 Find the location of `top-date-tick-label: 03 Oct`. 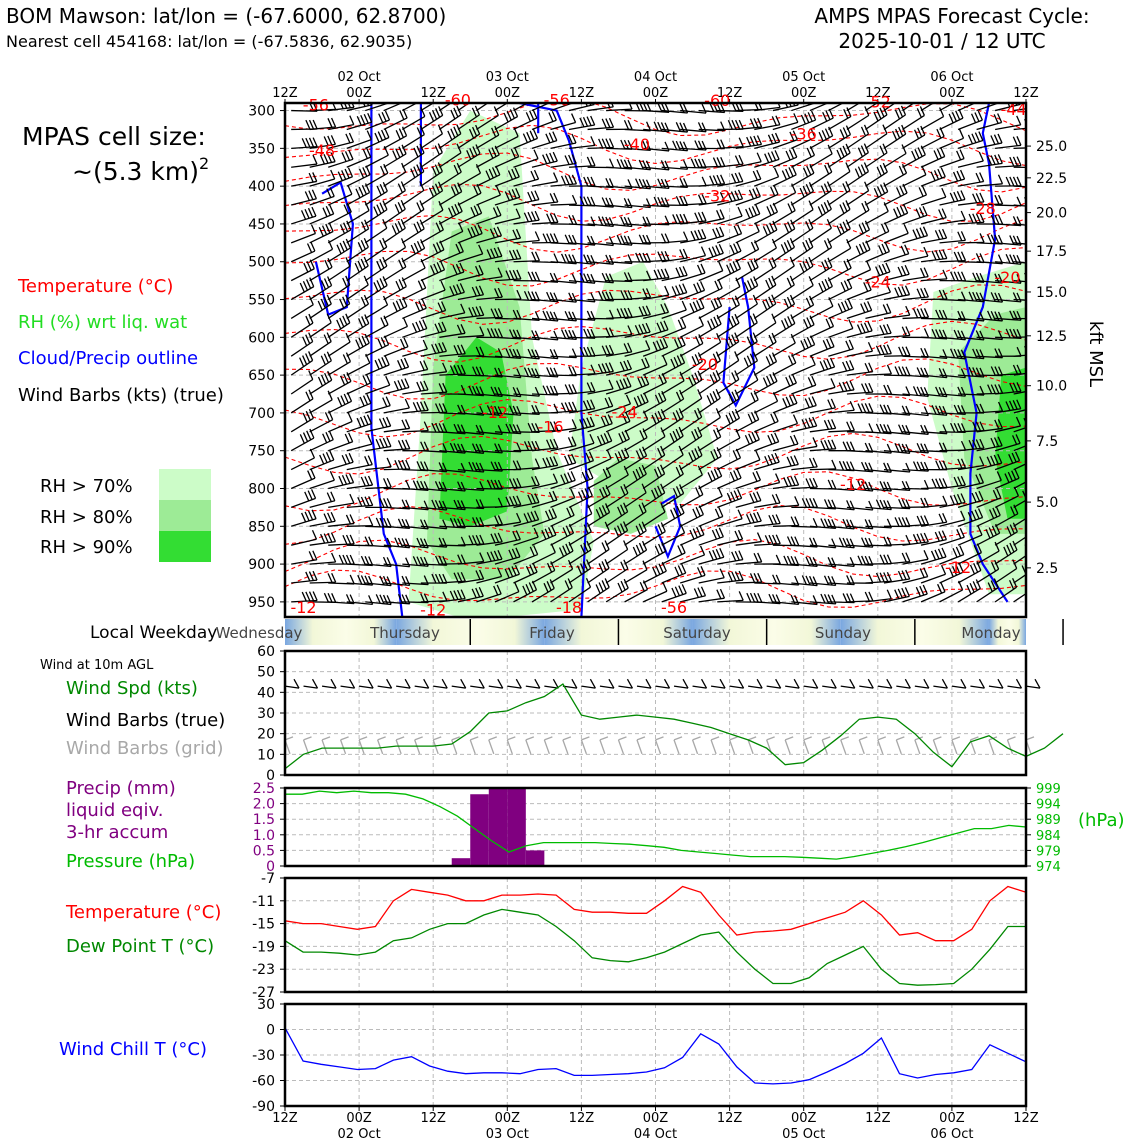

top-date-tick-label: 03 Oct is located at coordinates (507, 77).